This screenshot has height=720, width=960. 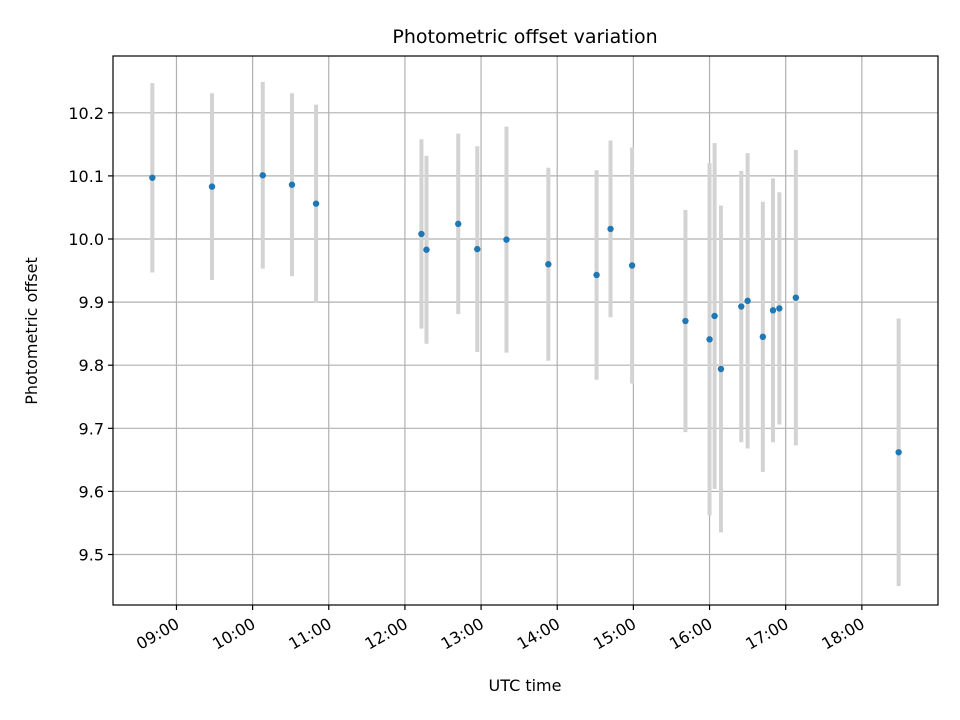 What do you see at coordinates (91, 428) in the screenshot?
I see `y-tick-label: 9.7` at bounding box center [91, 428].